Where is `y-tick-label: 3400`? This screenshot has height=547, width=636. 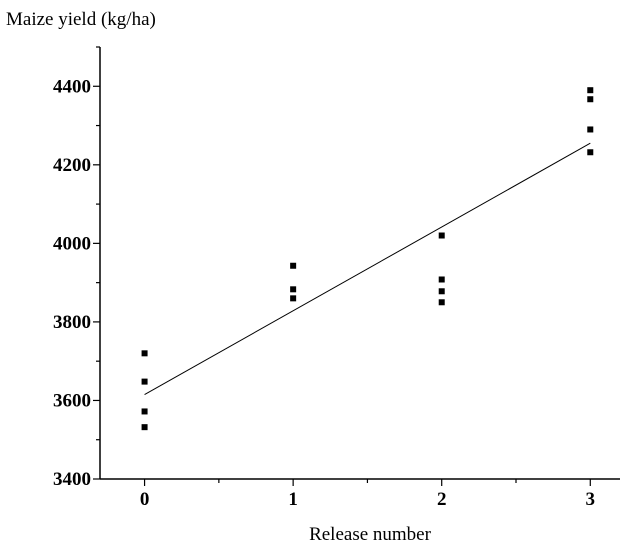
y-tick-label: 3400 is located at coordinates (72, 479).